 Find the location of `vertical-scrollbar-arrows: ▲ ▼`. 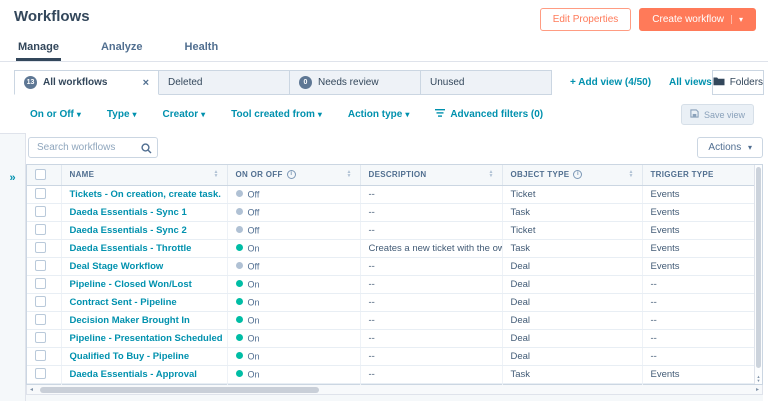

vertical-scrollbar-arrows: ▲ ▼ is located at coordinates (758, 378).